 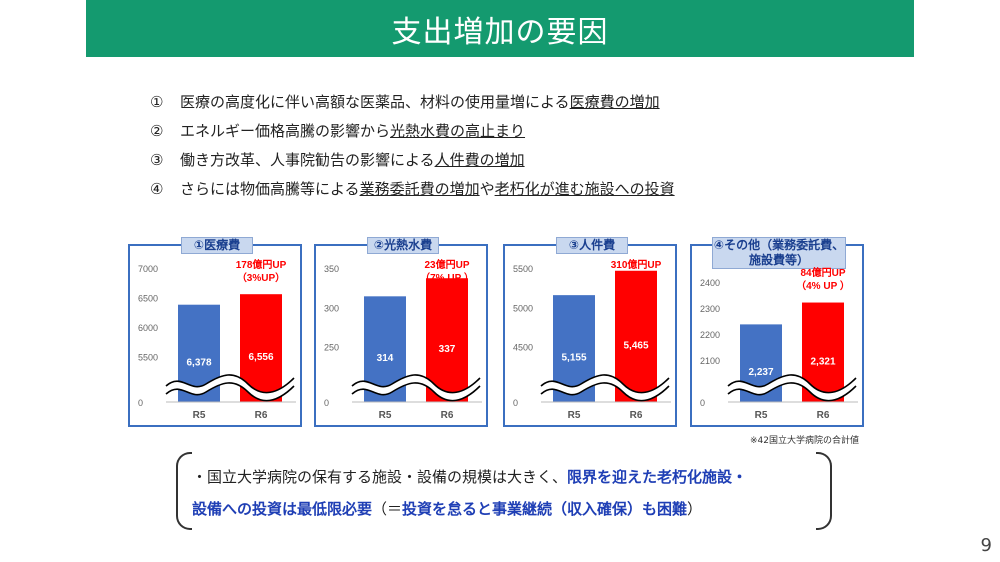 What do you see at coordinates (375, 102) in the screenshot?
I see `reason-text: 医療の高度化に伴い高額な医薬品、材料の使用量増による` at bounding box center [375, 102].